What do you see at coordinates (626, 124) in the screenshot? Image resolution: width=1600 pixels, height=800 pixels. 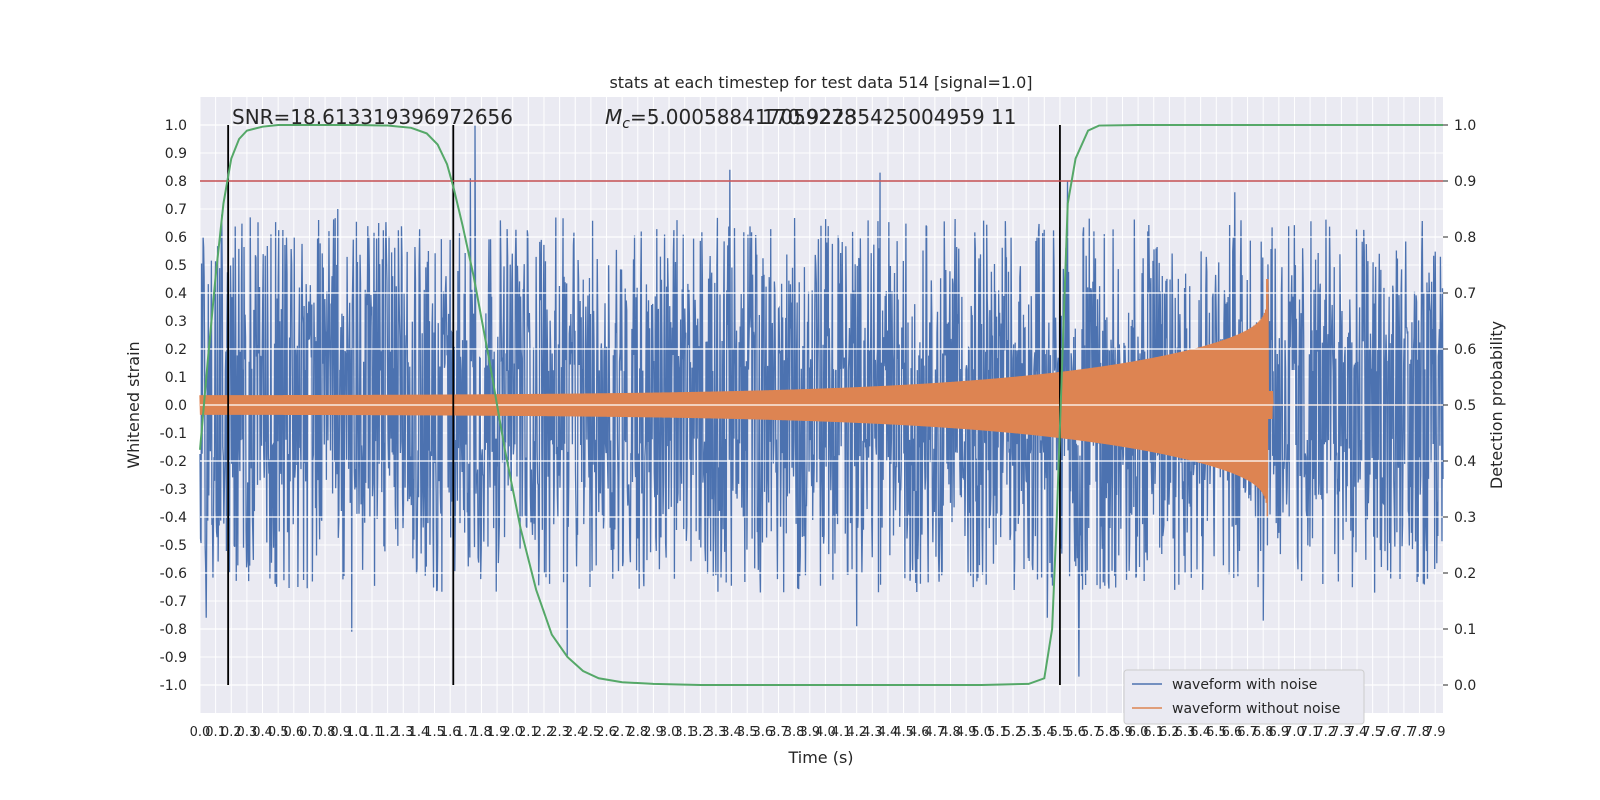 I see `chirp-mass-subscript: c` at bounding box center [626, 124].